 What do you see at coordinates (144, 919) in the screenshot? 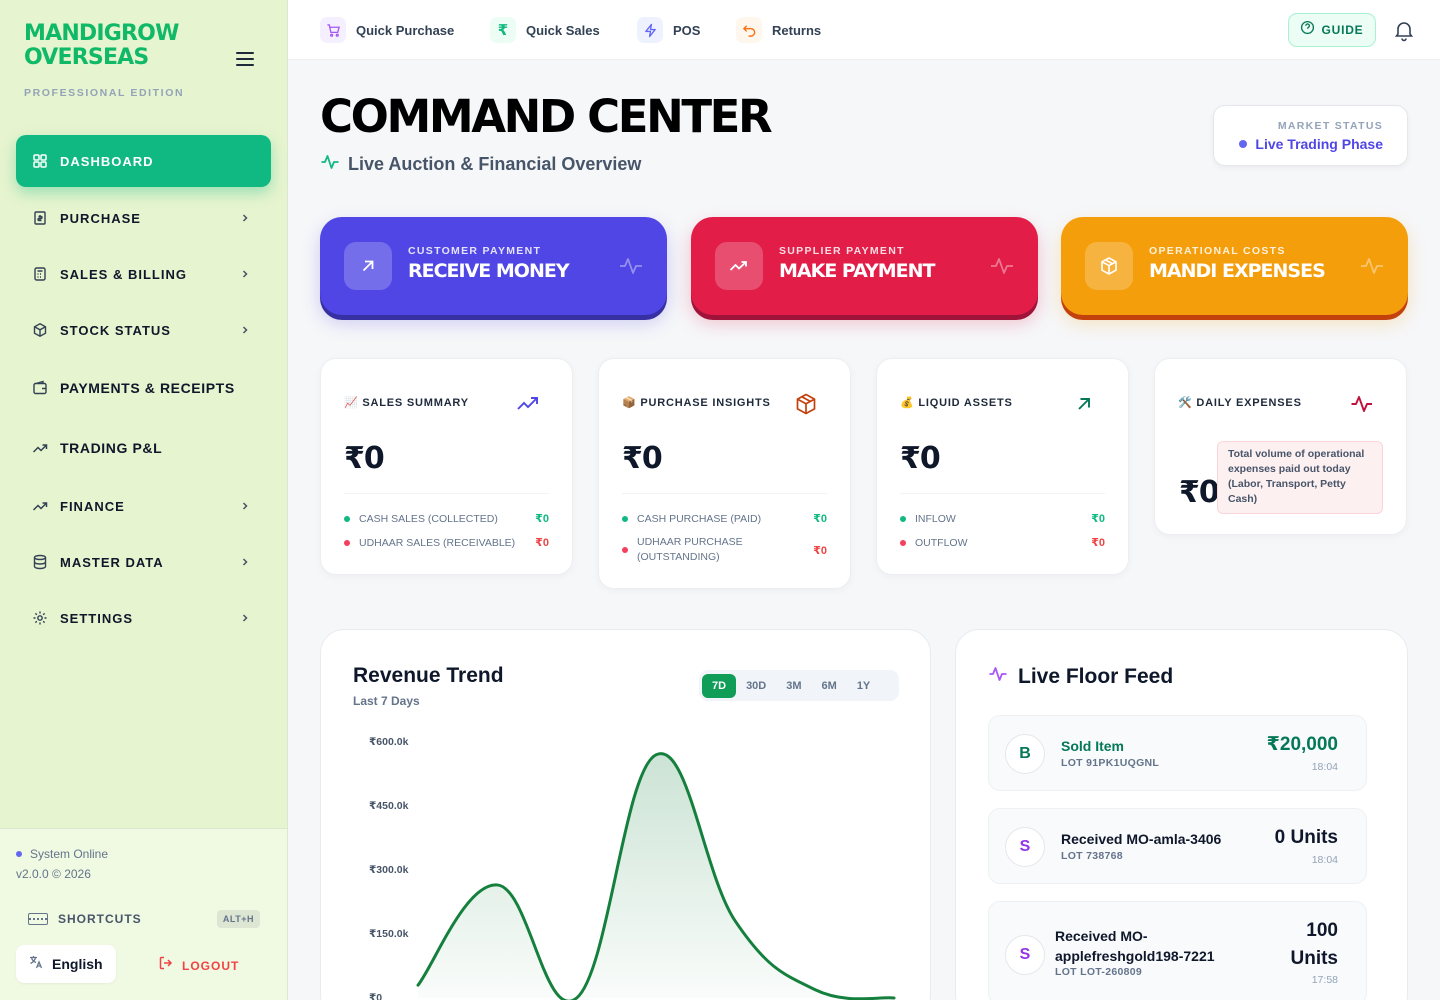
I see `shortcuts-button: SHORTCUTS ALT+H` at bounding box center [144, 919].